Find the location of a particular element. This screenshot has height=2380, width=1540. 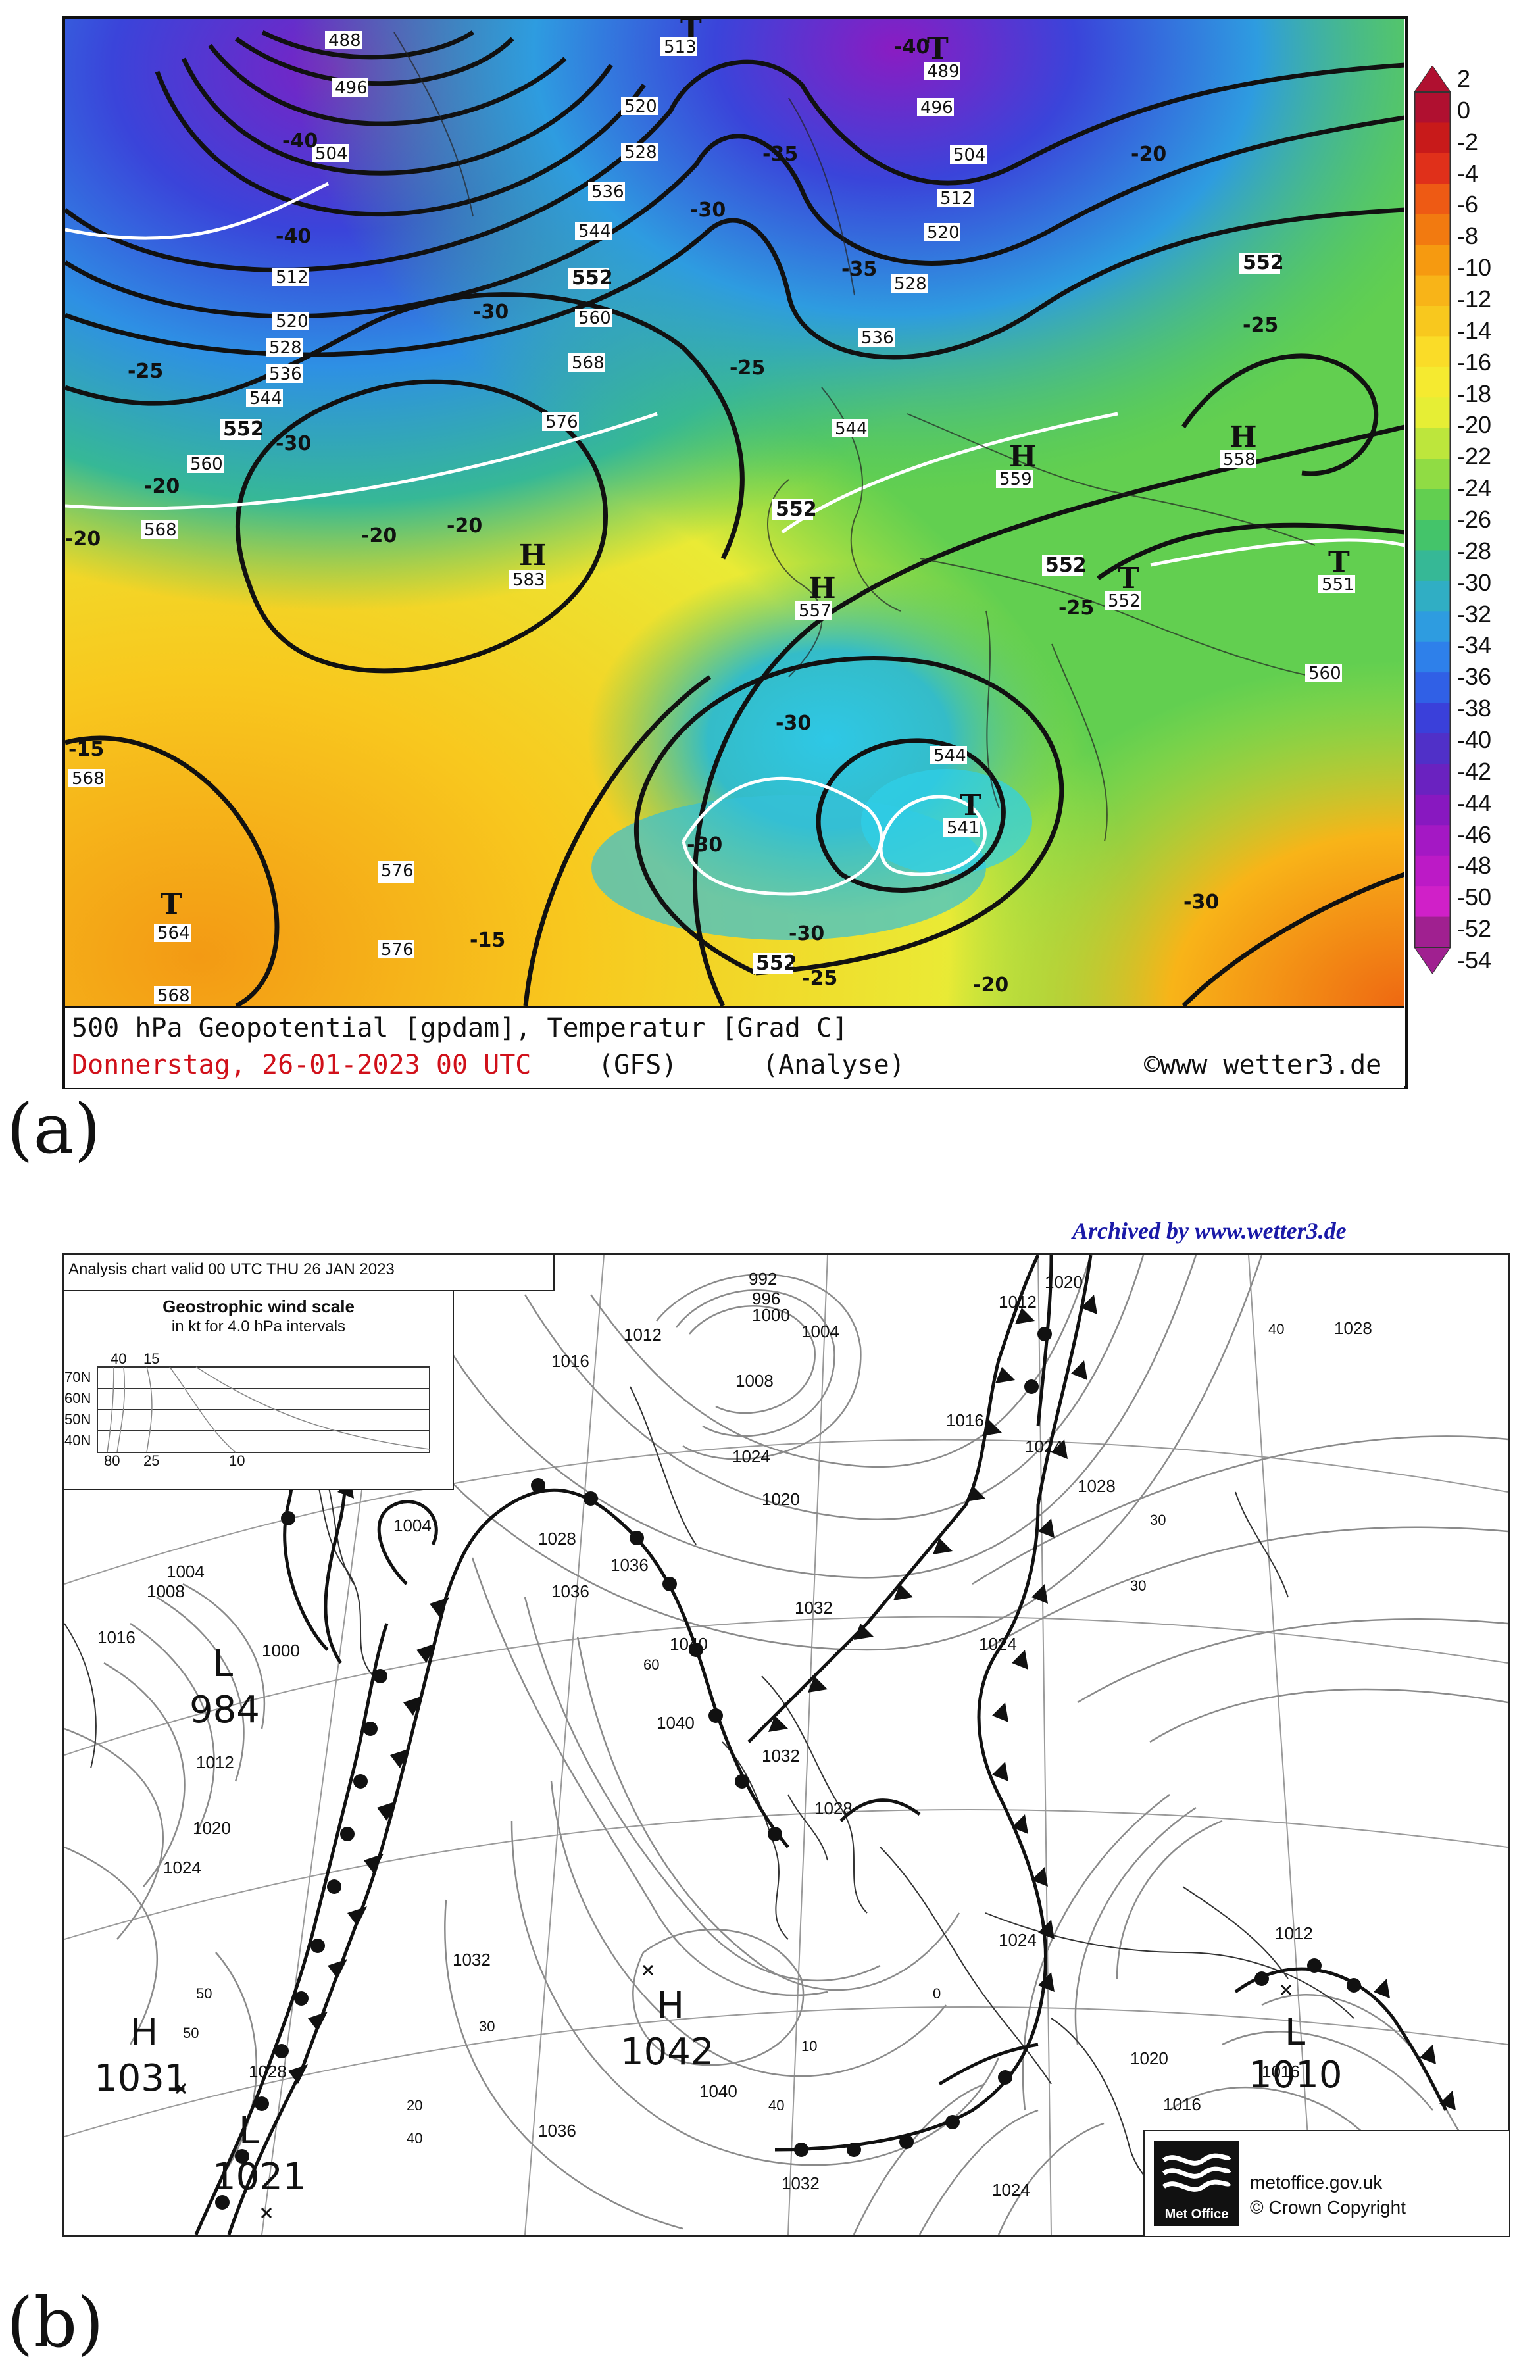

isobar-label: 1024 is located at coordinates (751, 1456).